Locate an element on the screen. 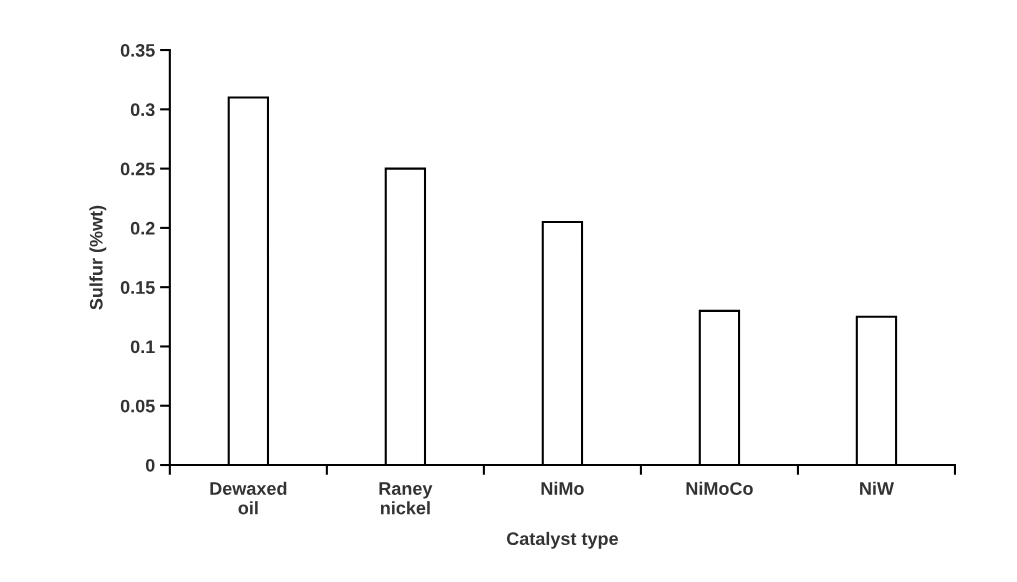  y-tick-label: 0.2 is located at coordinates (142, 228).